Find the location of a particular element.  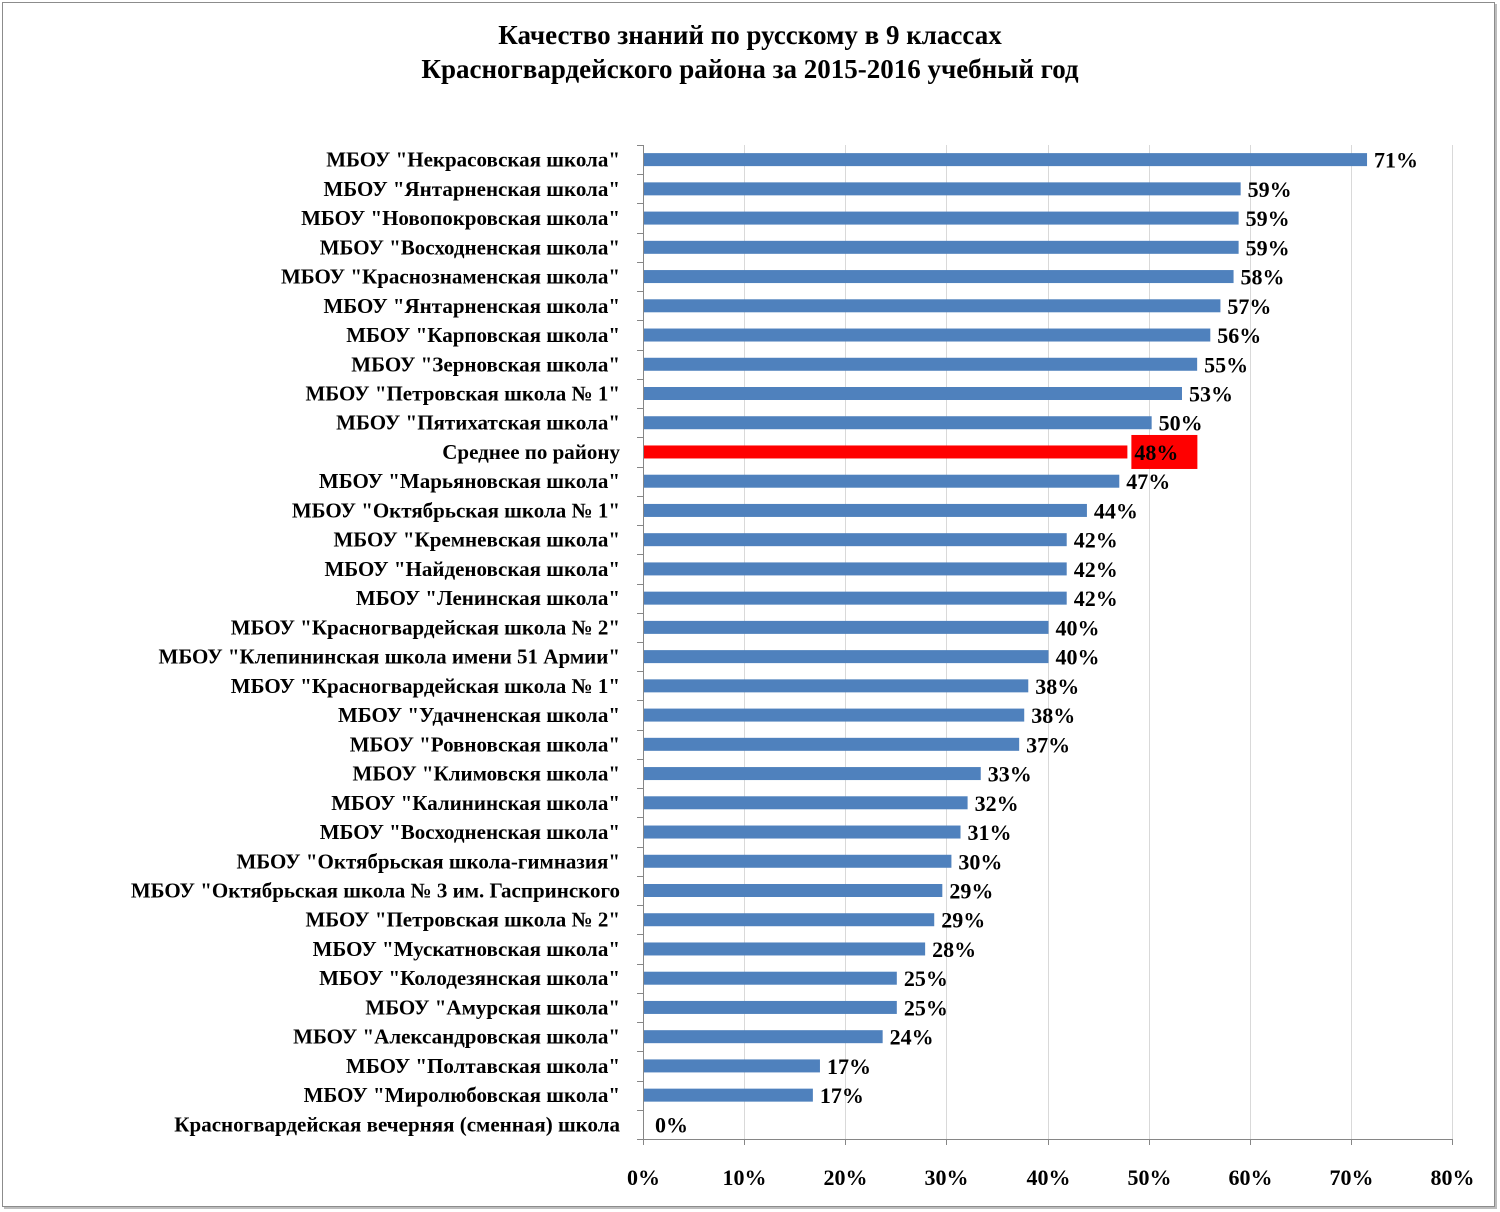

category-label: МБОУ "Петровская школа № 2" is located at coordinates (462, 920).